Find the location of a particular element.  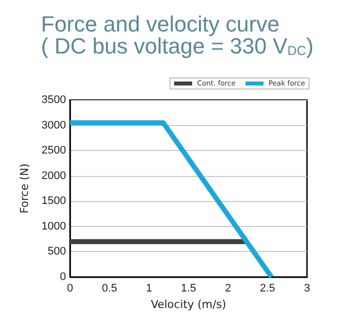

chart-title: Force and velocity curve is located at coordinates (160, 24).